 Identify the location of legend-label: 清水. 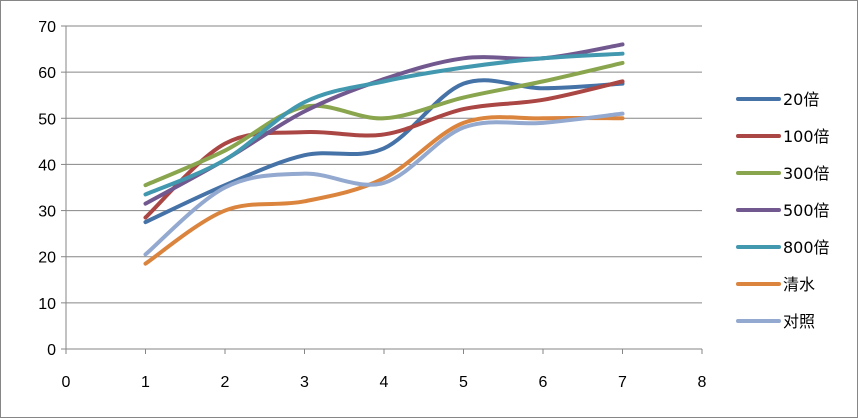
(799, 284).